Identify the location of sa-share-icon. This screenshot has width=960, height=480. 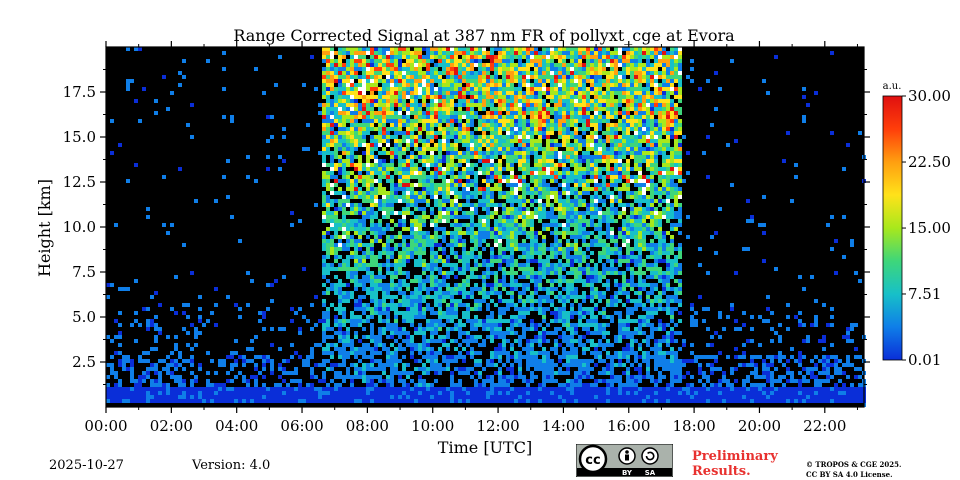
(650, 456).